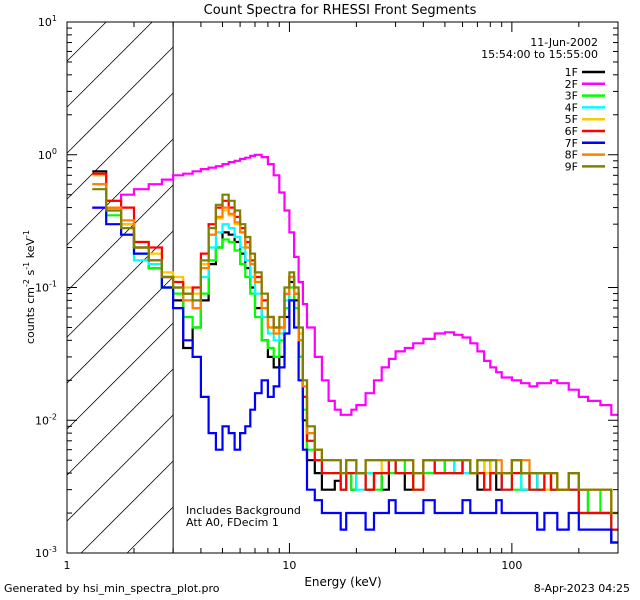 This screenshot has height=600, width=640. What do you see at coordinates (539, 54) in the screenshot?
I see `legend-time-range: 15:54:00 to 15:55:00` at bounding box center [539, 54].